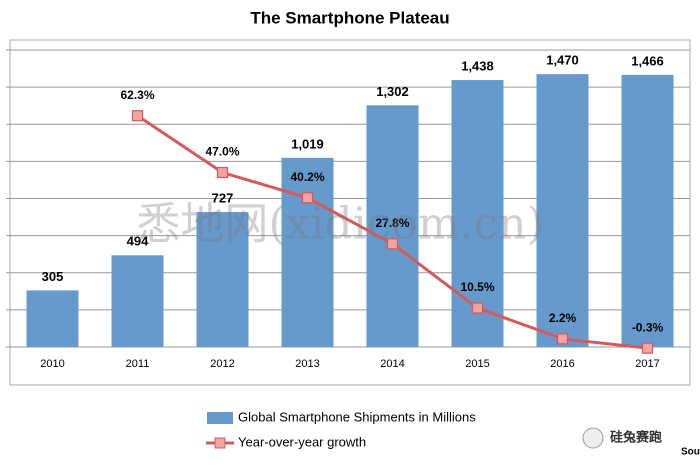 This screenshot has width=700, height=467. What do you see at coordinates (307, 177) in the screenshot?
I see `line-value-label: 40.2%` at bounding box center [307, 177].